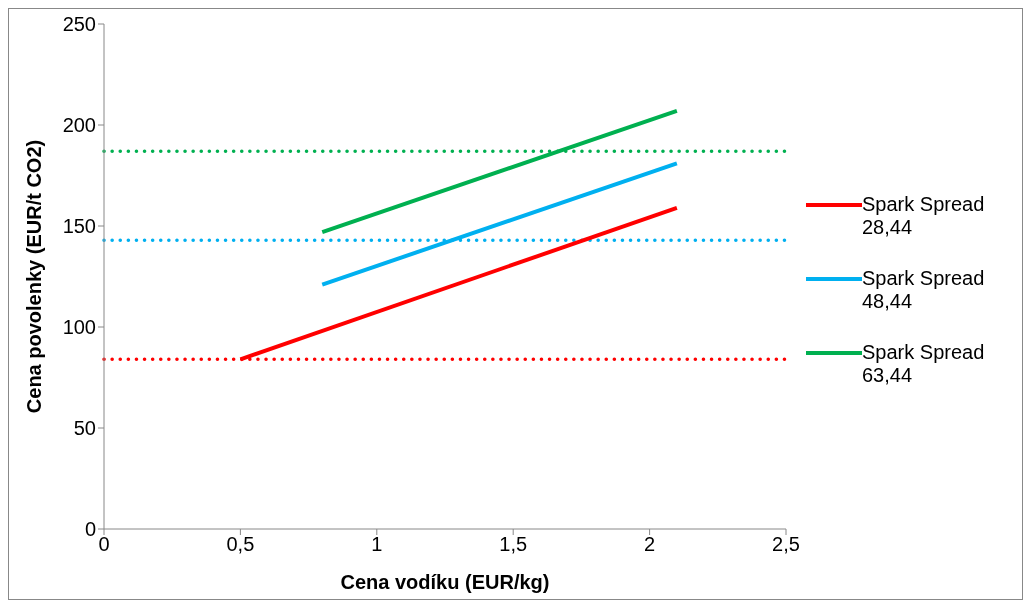  What do you see at coordinates (513, 544) in the screenshot?
I see `x-tick-label: 1,5` at bounding box center [513, 544].